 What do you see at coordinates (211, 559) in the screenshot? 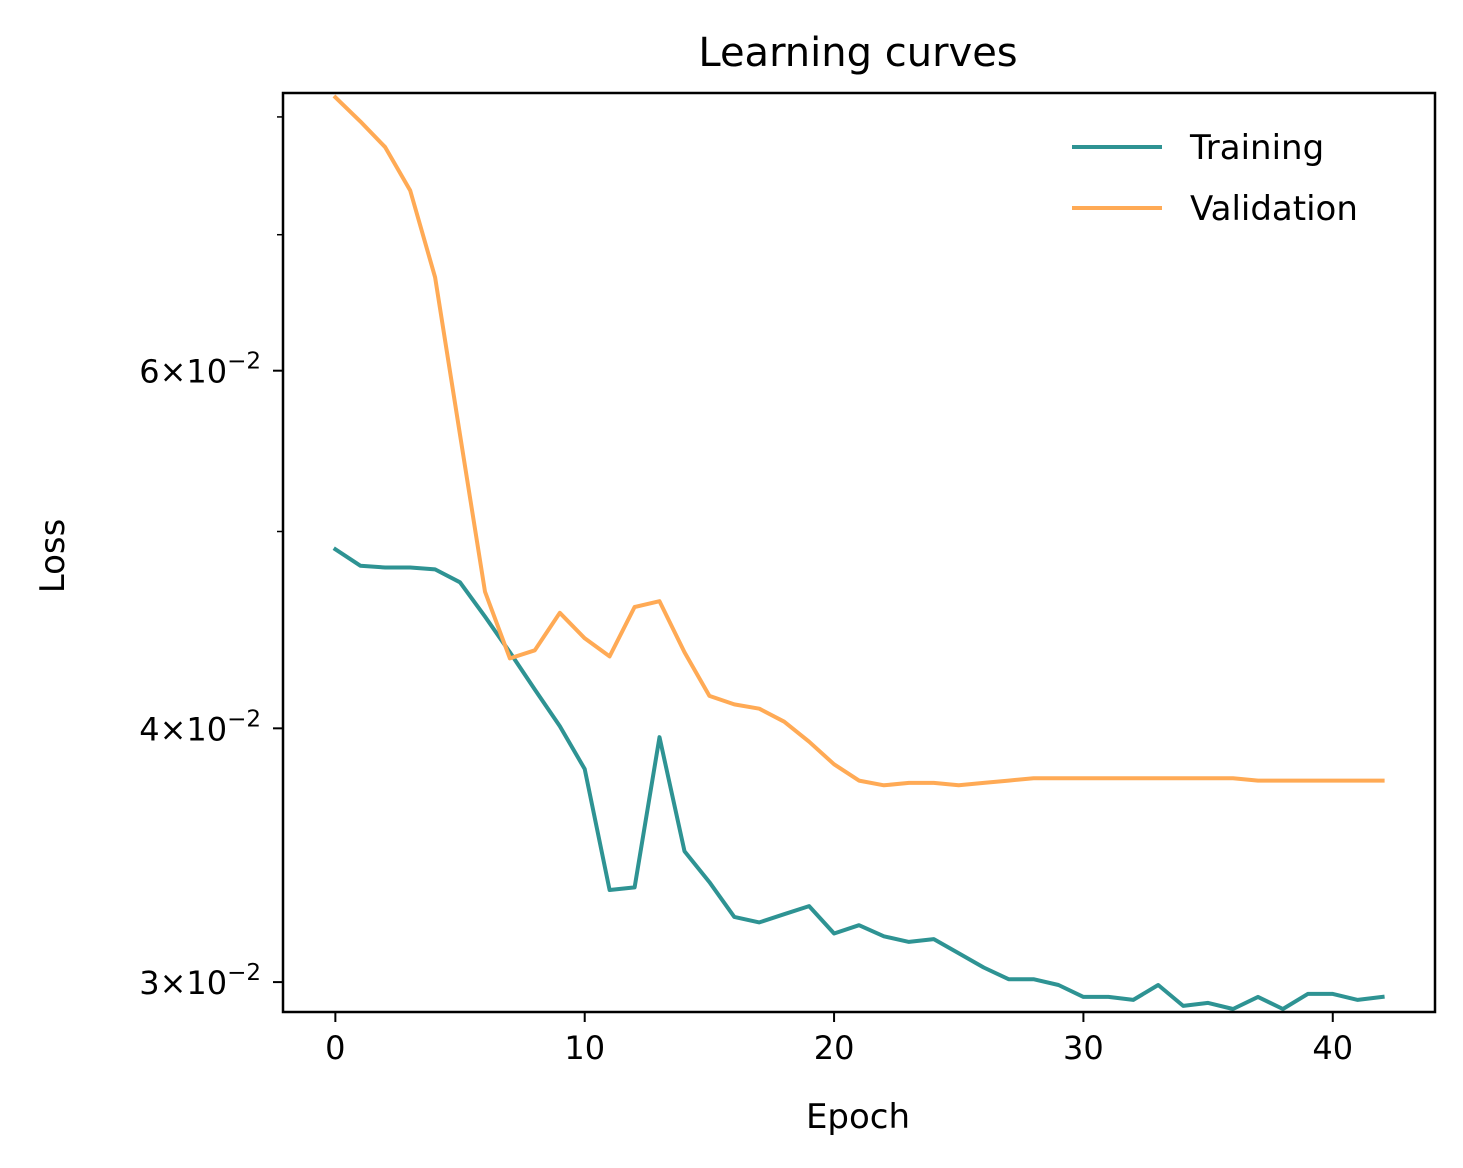
I see `y-axis: 3×10⁻² 4×10⁻² 6×10⁻²` at bounding box center [211, 559].